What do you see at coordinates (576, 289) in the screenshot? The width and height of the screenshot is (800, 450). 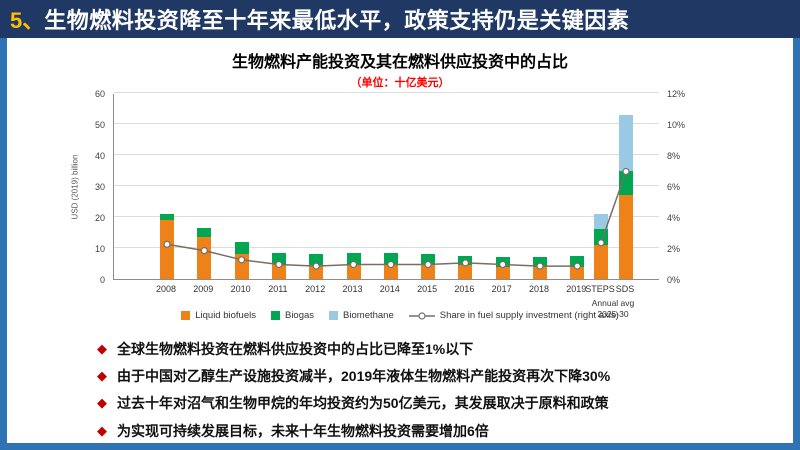 I see `x-axis-label: 2019` at bounding box center [576, 289].